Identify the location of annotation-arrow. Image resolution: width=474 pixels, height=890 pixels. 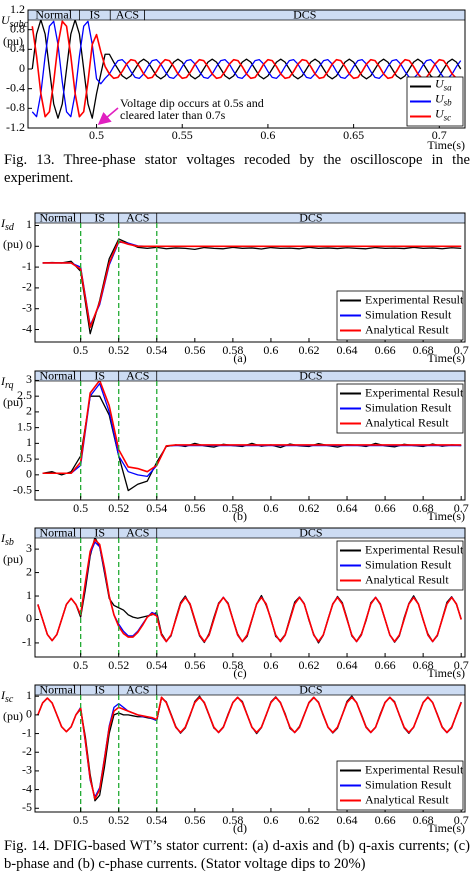
(108, 116).